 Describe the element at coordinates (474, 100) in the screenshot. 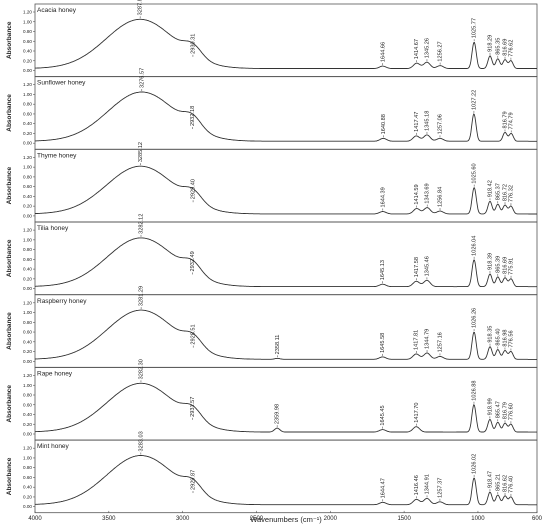

I see `peak-label: 1027.22` at that location.